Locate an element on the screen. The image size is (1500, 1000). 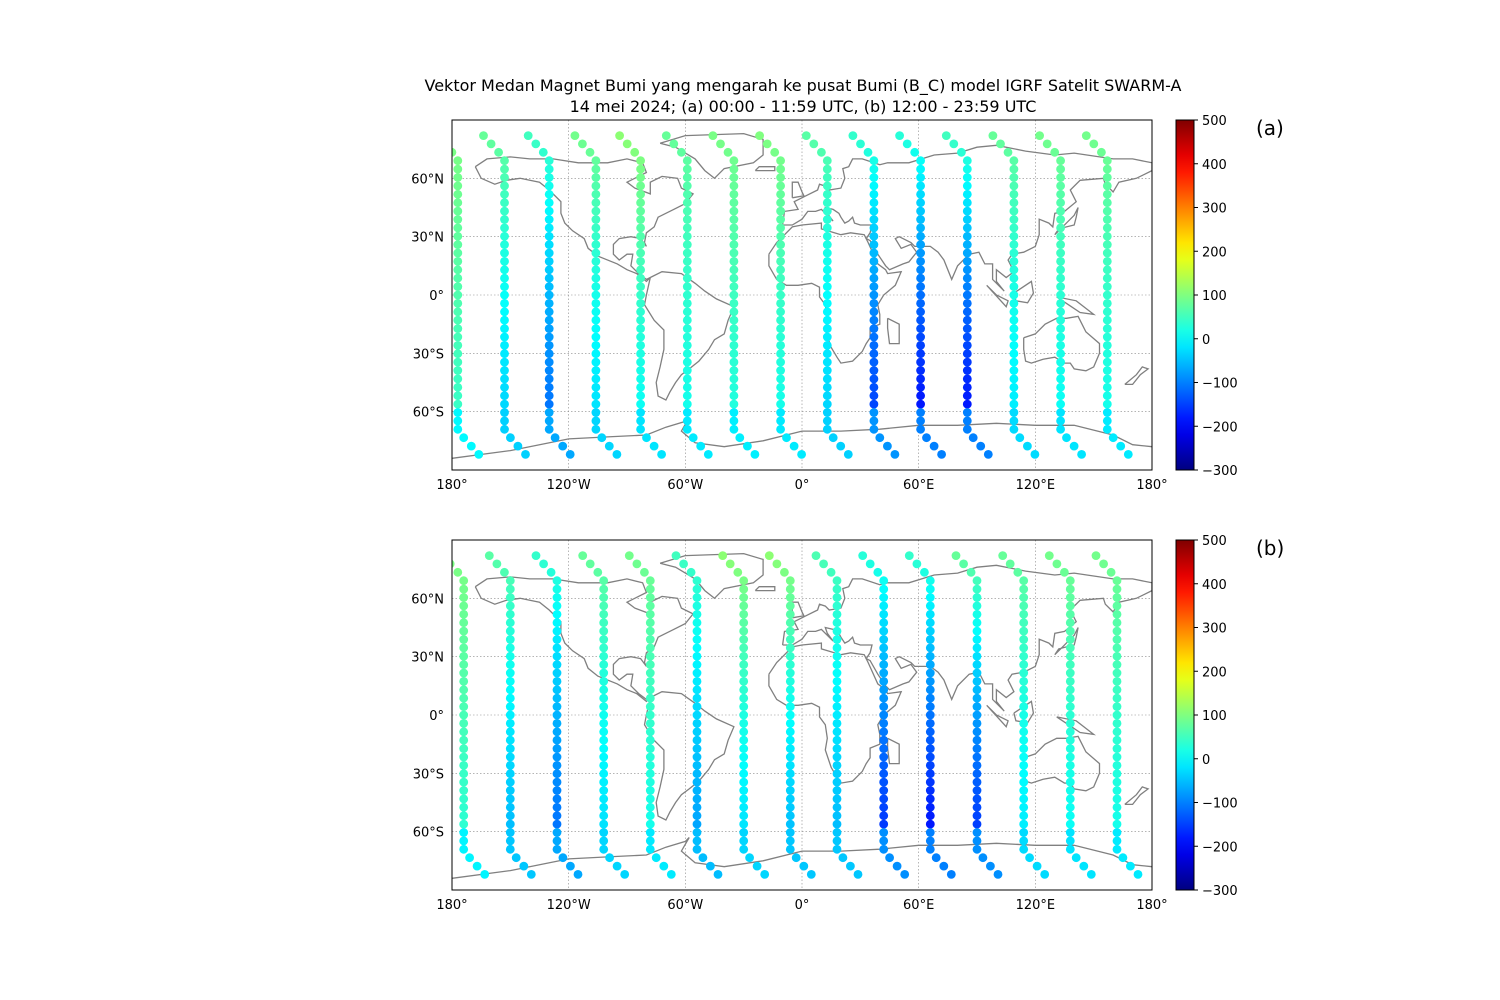
x-tick-label: 120°W is located at coordinates (569, 905).